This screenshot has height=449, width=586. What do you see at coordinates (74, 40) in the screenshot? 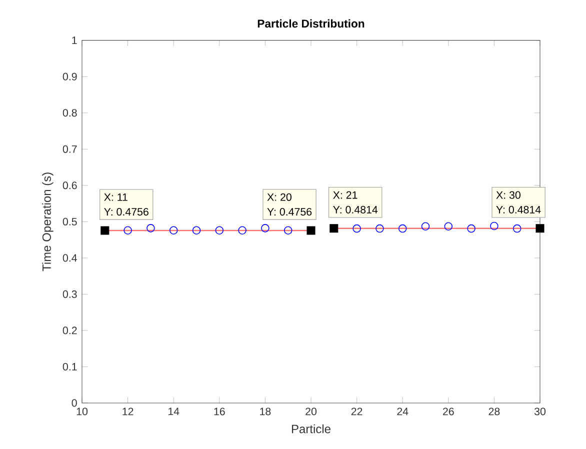
I see `y-tick-label: 1` at bounding box center [74, 40].